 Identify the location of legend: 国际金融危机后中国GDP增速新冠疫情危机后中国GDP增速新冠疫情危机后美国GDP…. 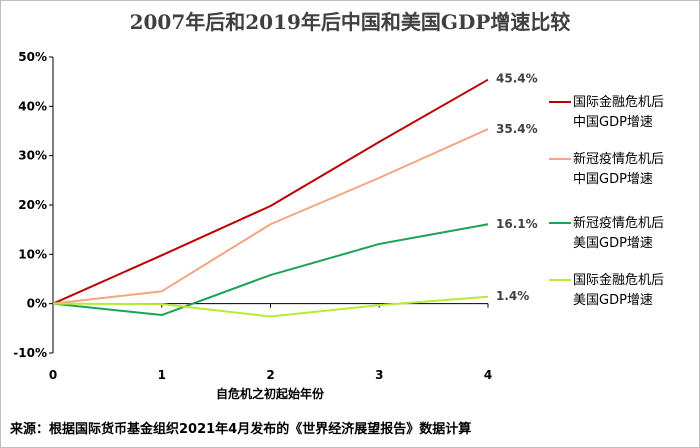
(606, 201).